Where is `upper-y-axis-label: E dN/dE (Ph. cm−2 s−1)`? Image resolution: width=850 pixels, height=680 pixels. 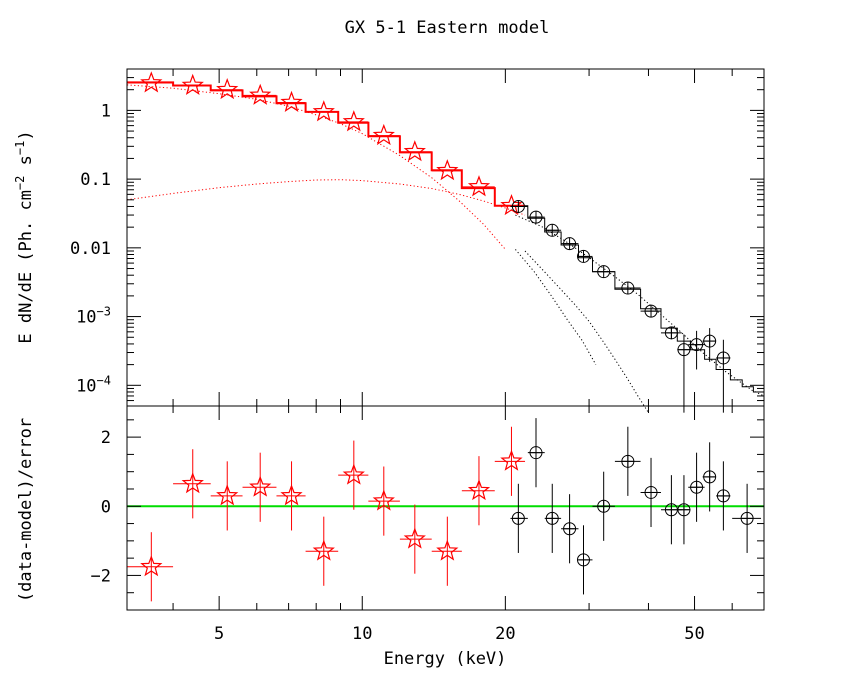
upper-y-axis-label: E dN/dE (Ph. cm−2 s−1) is located at coordinates (24, 236).